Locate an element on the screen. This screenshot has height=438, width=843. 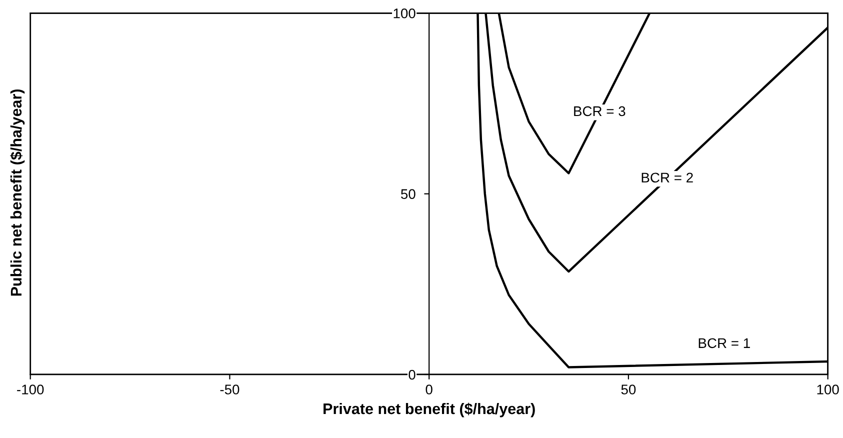
x-tick-label: 50 is located at coordinates (628, 389).